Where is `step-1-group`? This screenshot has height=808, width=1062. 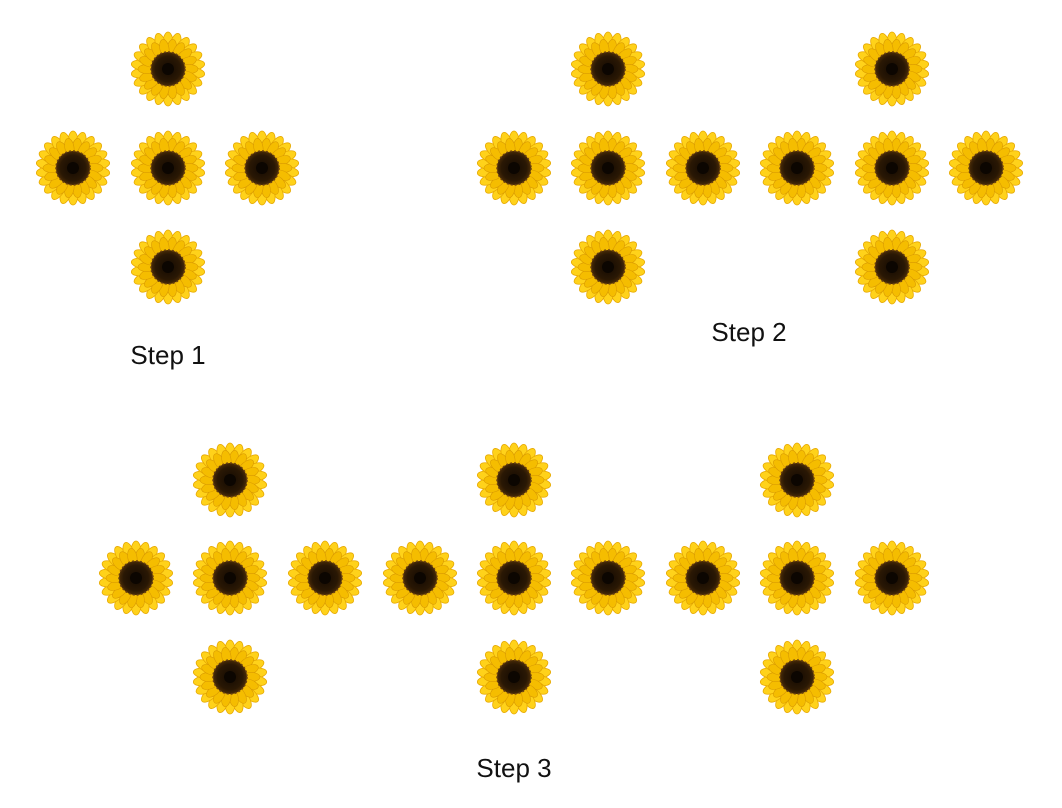 step-1-group is located at coordinates (167, 168).